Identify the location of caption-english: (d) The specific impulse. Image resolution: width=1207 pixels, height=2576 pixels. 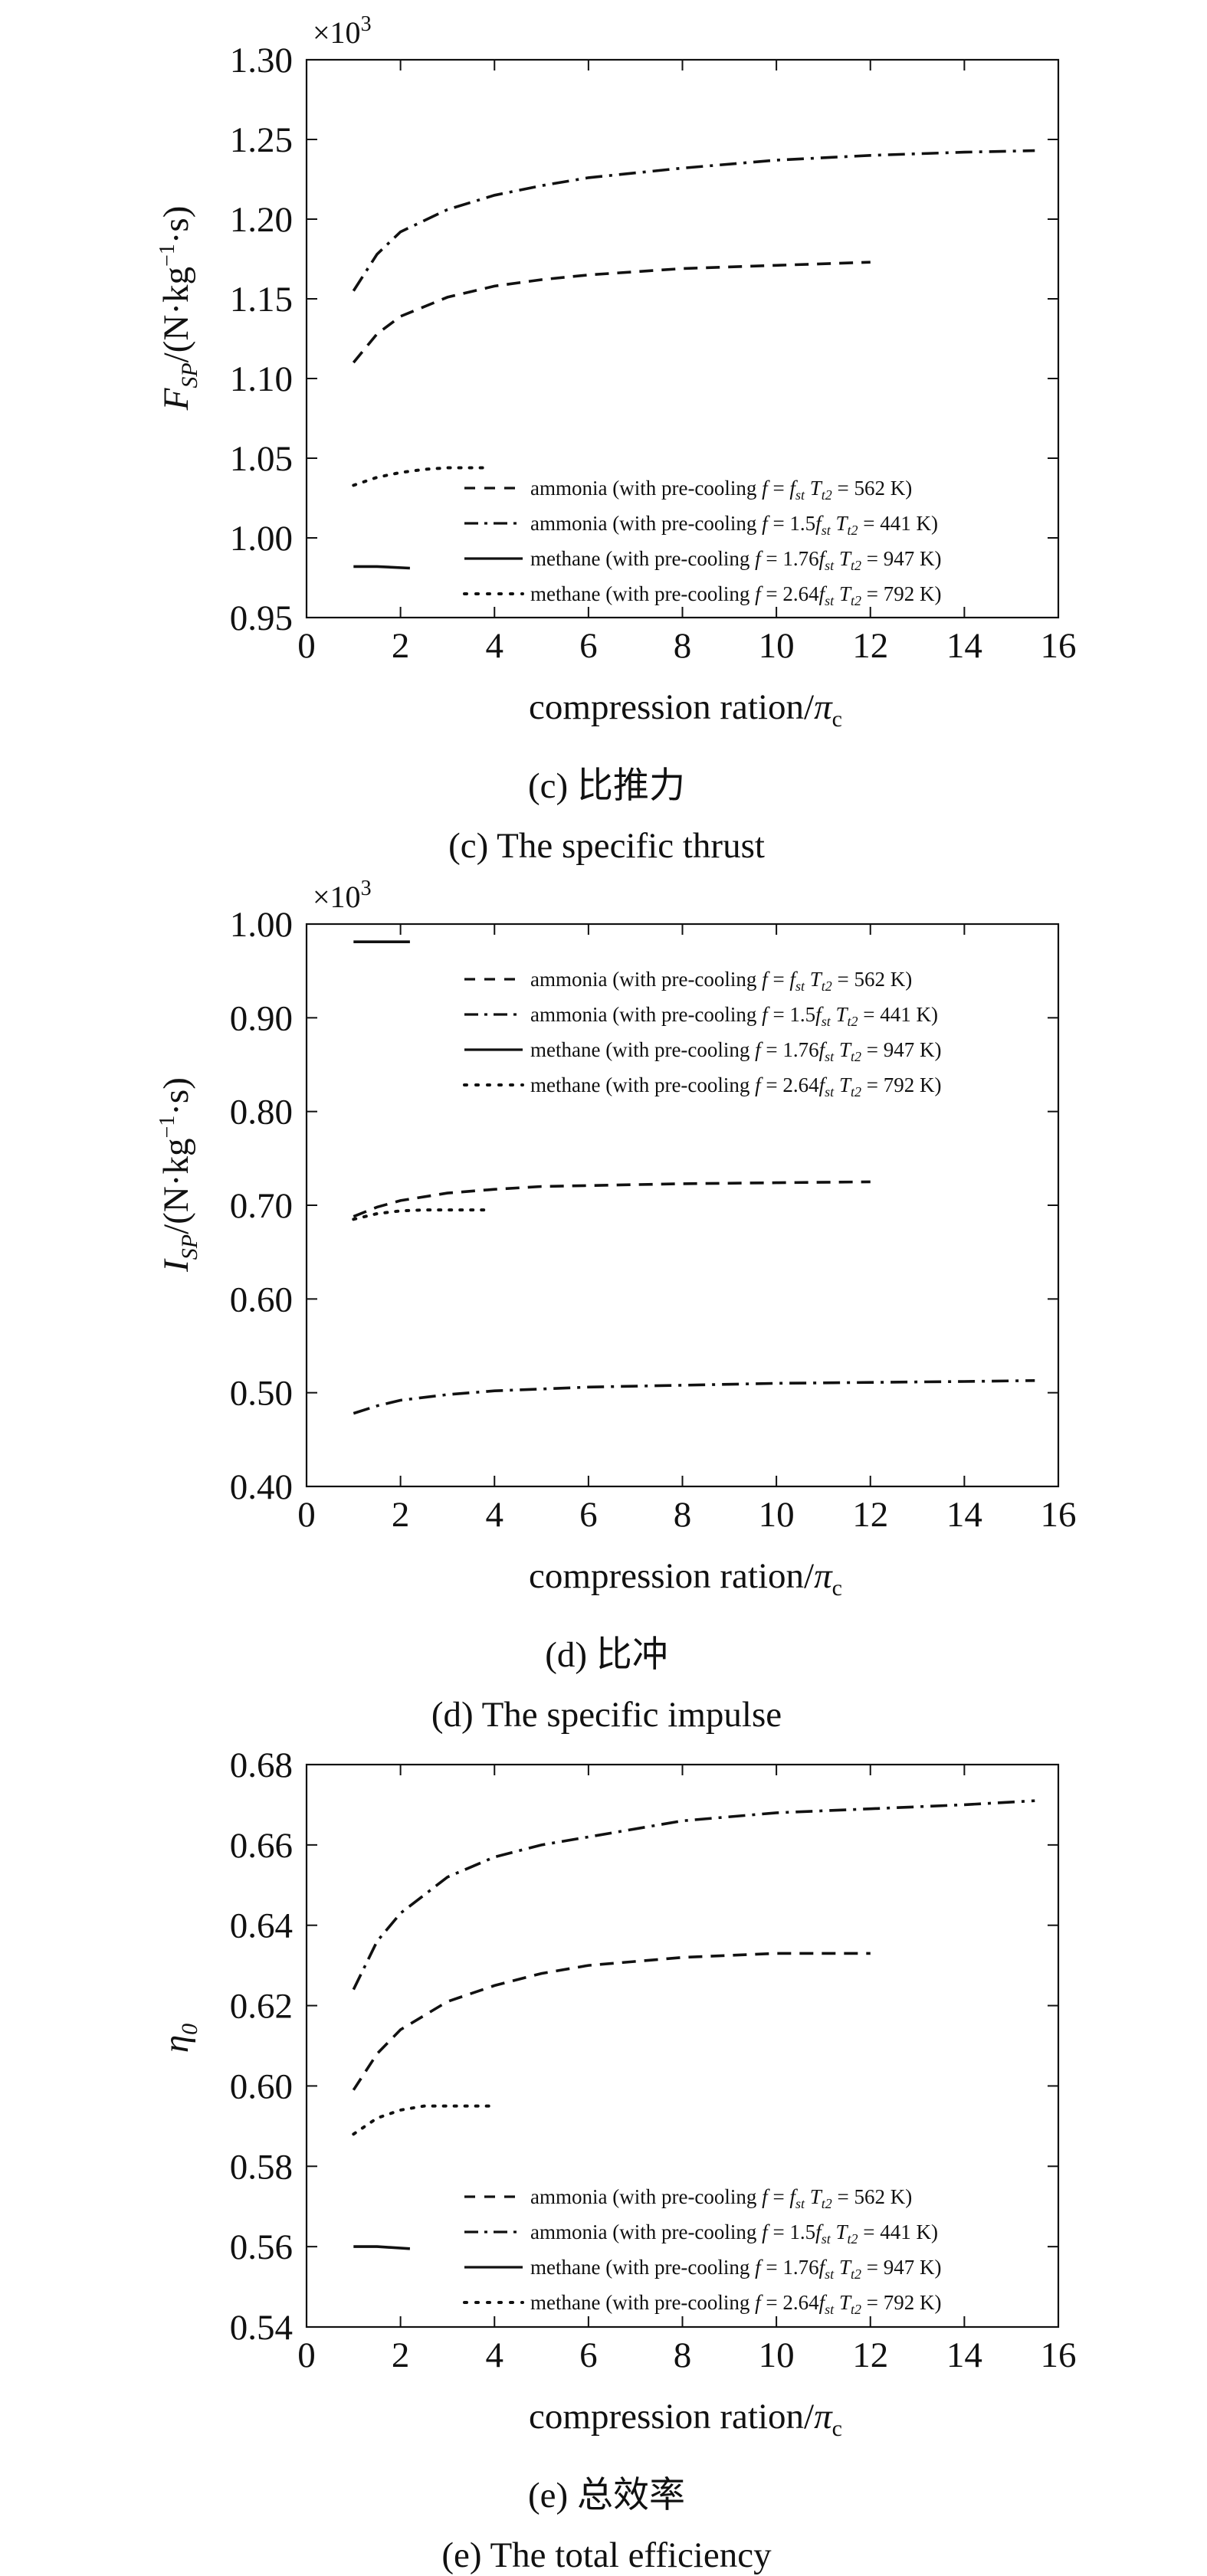
(606, 1715).